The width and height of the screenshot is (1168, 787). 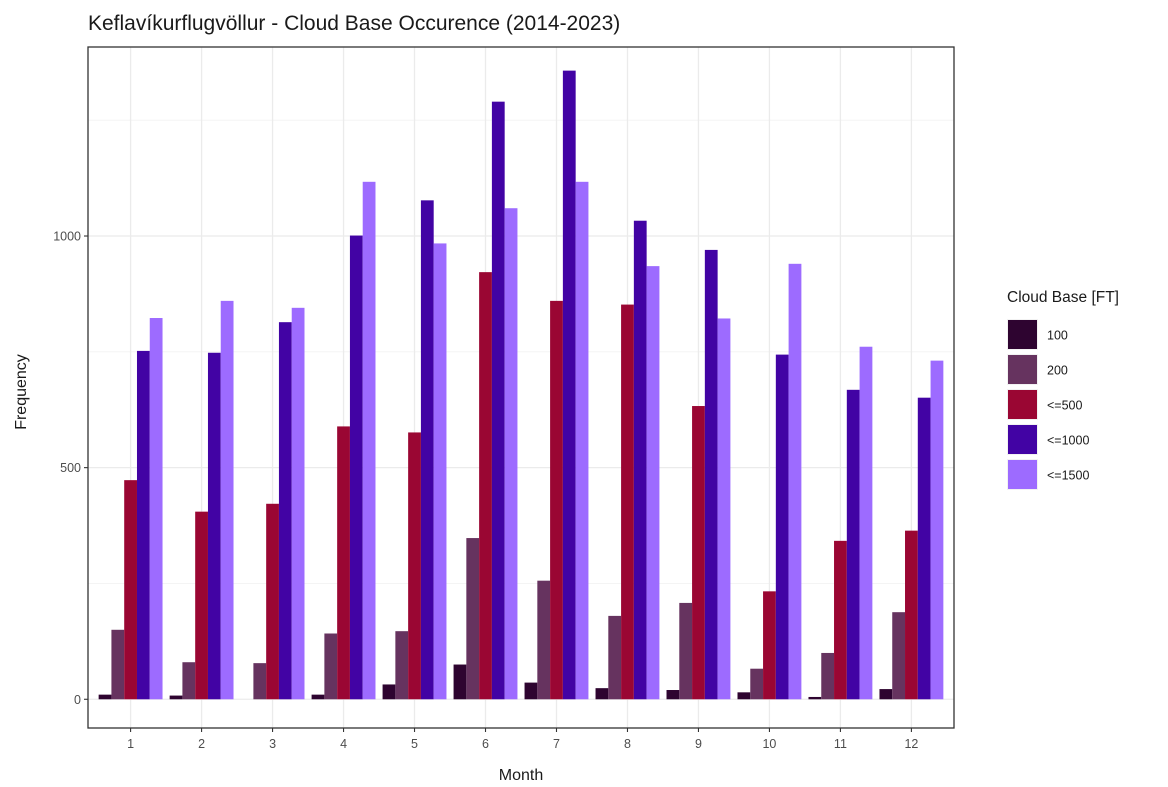 What do you see at coordinates (556, 744) in the screenshot?
I see `x-tick-label: 7` at bounding box center [556, 744].